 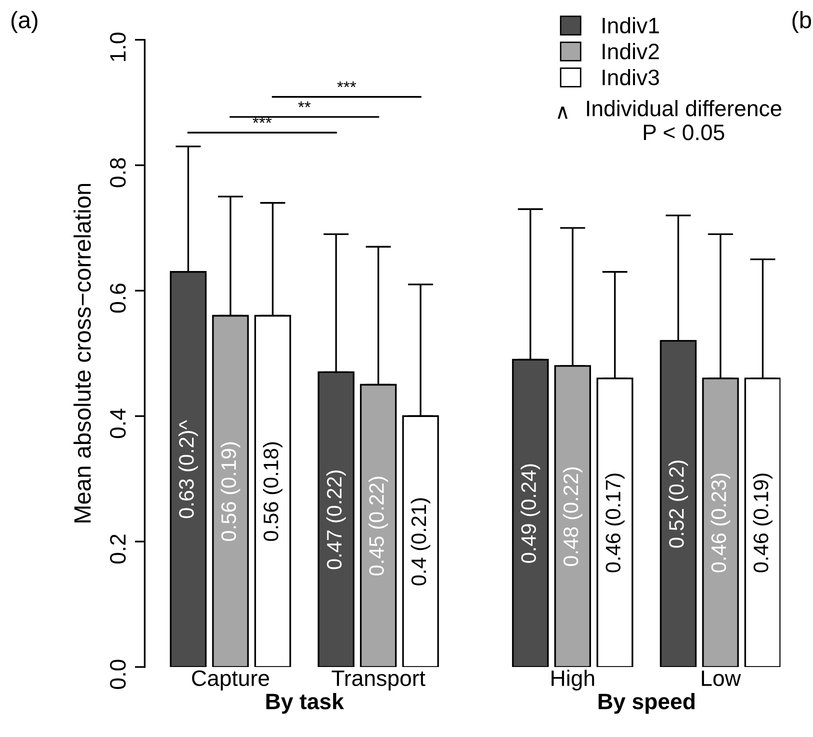 What do you see at coordinates (630, 51) in the screenshot?
I see `legend-label: Indiv2` at bounding box center [630, 51].